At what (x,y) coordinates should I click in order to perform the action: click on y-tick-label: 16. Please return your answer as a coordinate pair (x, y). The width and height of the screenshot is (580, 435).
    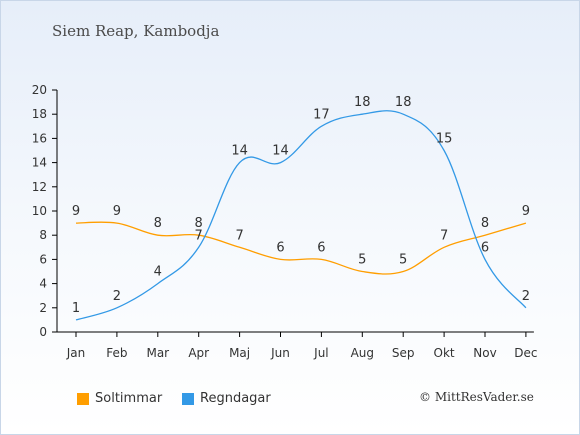
    Looking at the image, I should click on (39, 138).